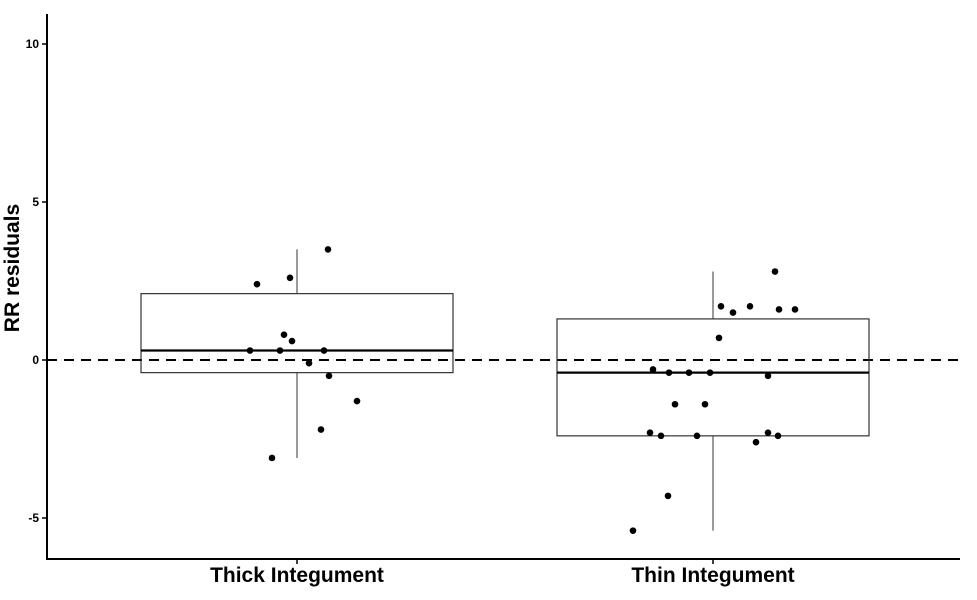 The height and width of the screenshot is (600, 977). Describe the element at coordinates (33, 44) in the screenshot. I see `y-tick-label: 10` at that location.